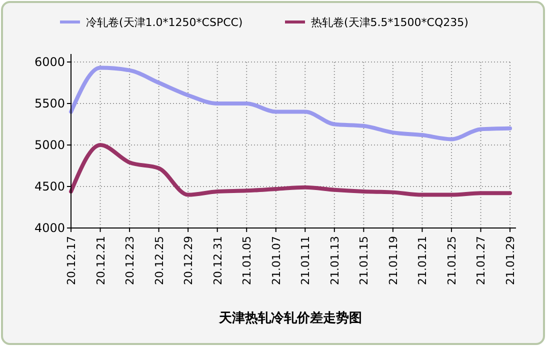  I want to click on y-tick-label: 4500, so click(49, 187).